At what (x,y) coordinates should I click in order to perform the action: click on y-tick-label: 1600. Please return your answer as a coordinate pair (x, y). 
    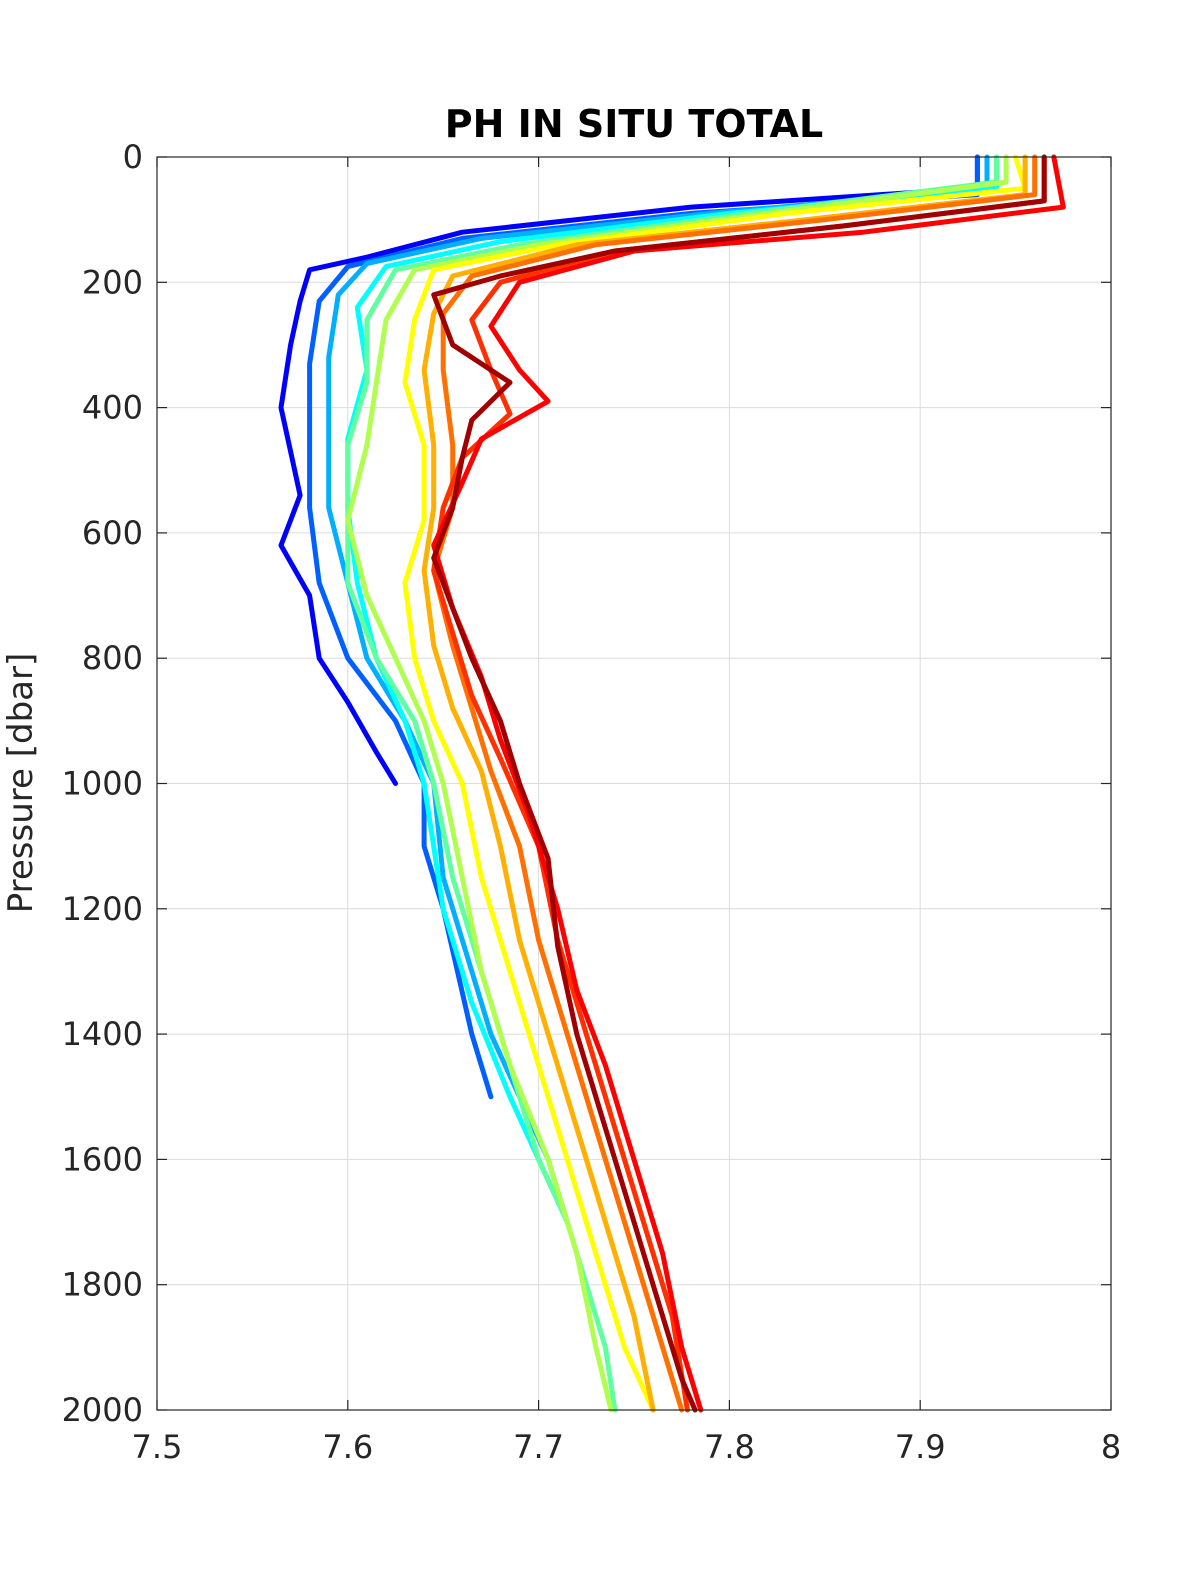
    Looking at the image, I should click on (102, 1159).